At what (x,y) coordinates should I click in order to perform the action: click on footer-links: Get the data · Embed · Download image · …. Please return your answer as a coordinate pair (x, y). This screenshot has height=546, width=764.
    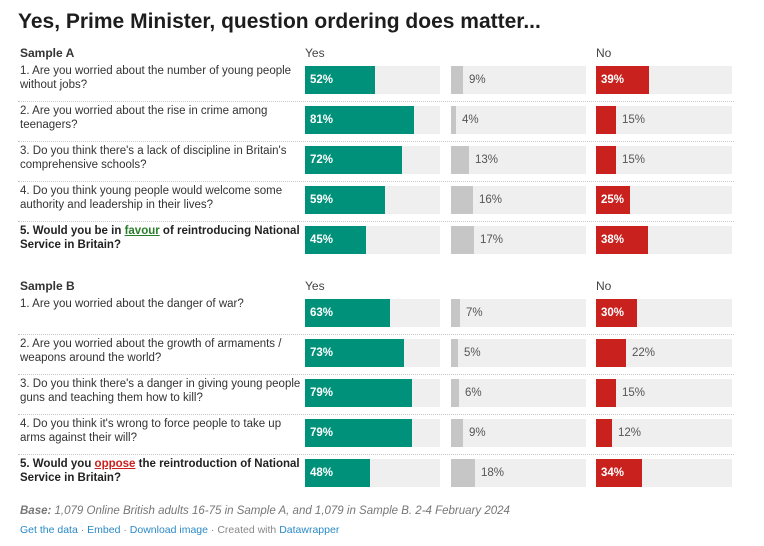
    Looking at the image, I should click on (180, 530).